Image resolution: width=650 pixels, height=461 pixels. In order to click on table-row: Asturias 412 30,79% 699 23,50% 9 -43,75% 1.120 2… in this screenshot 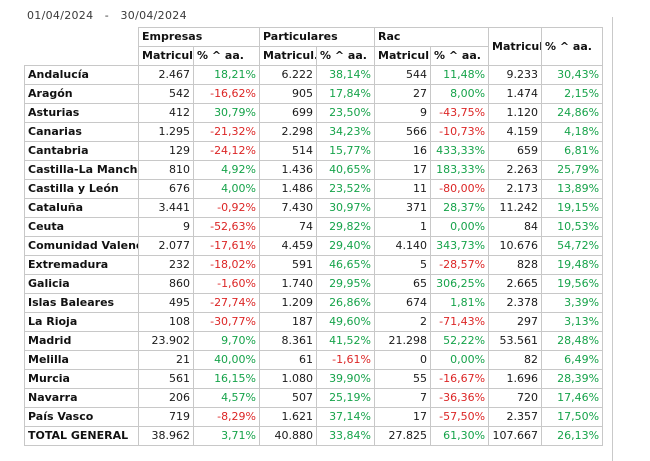, I will do `click(314, 113)`.